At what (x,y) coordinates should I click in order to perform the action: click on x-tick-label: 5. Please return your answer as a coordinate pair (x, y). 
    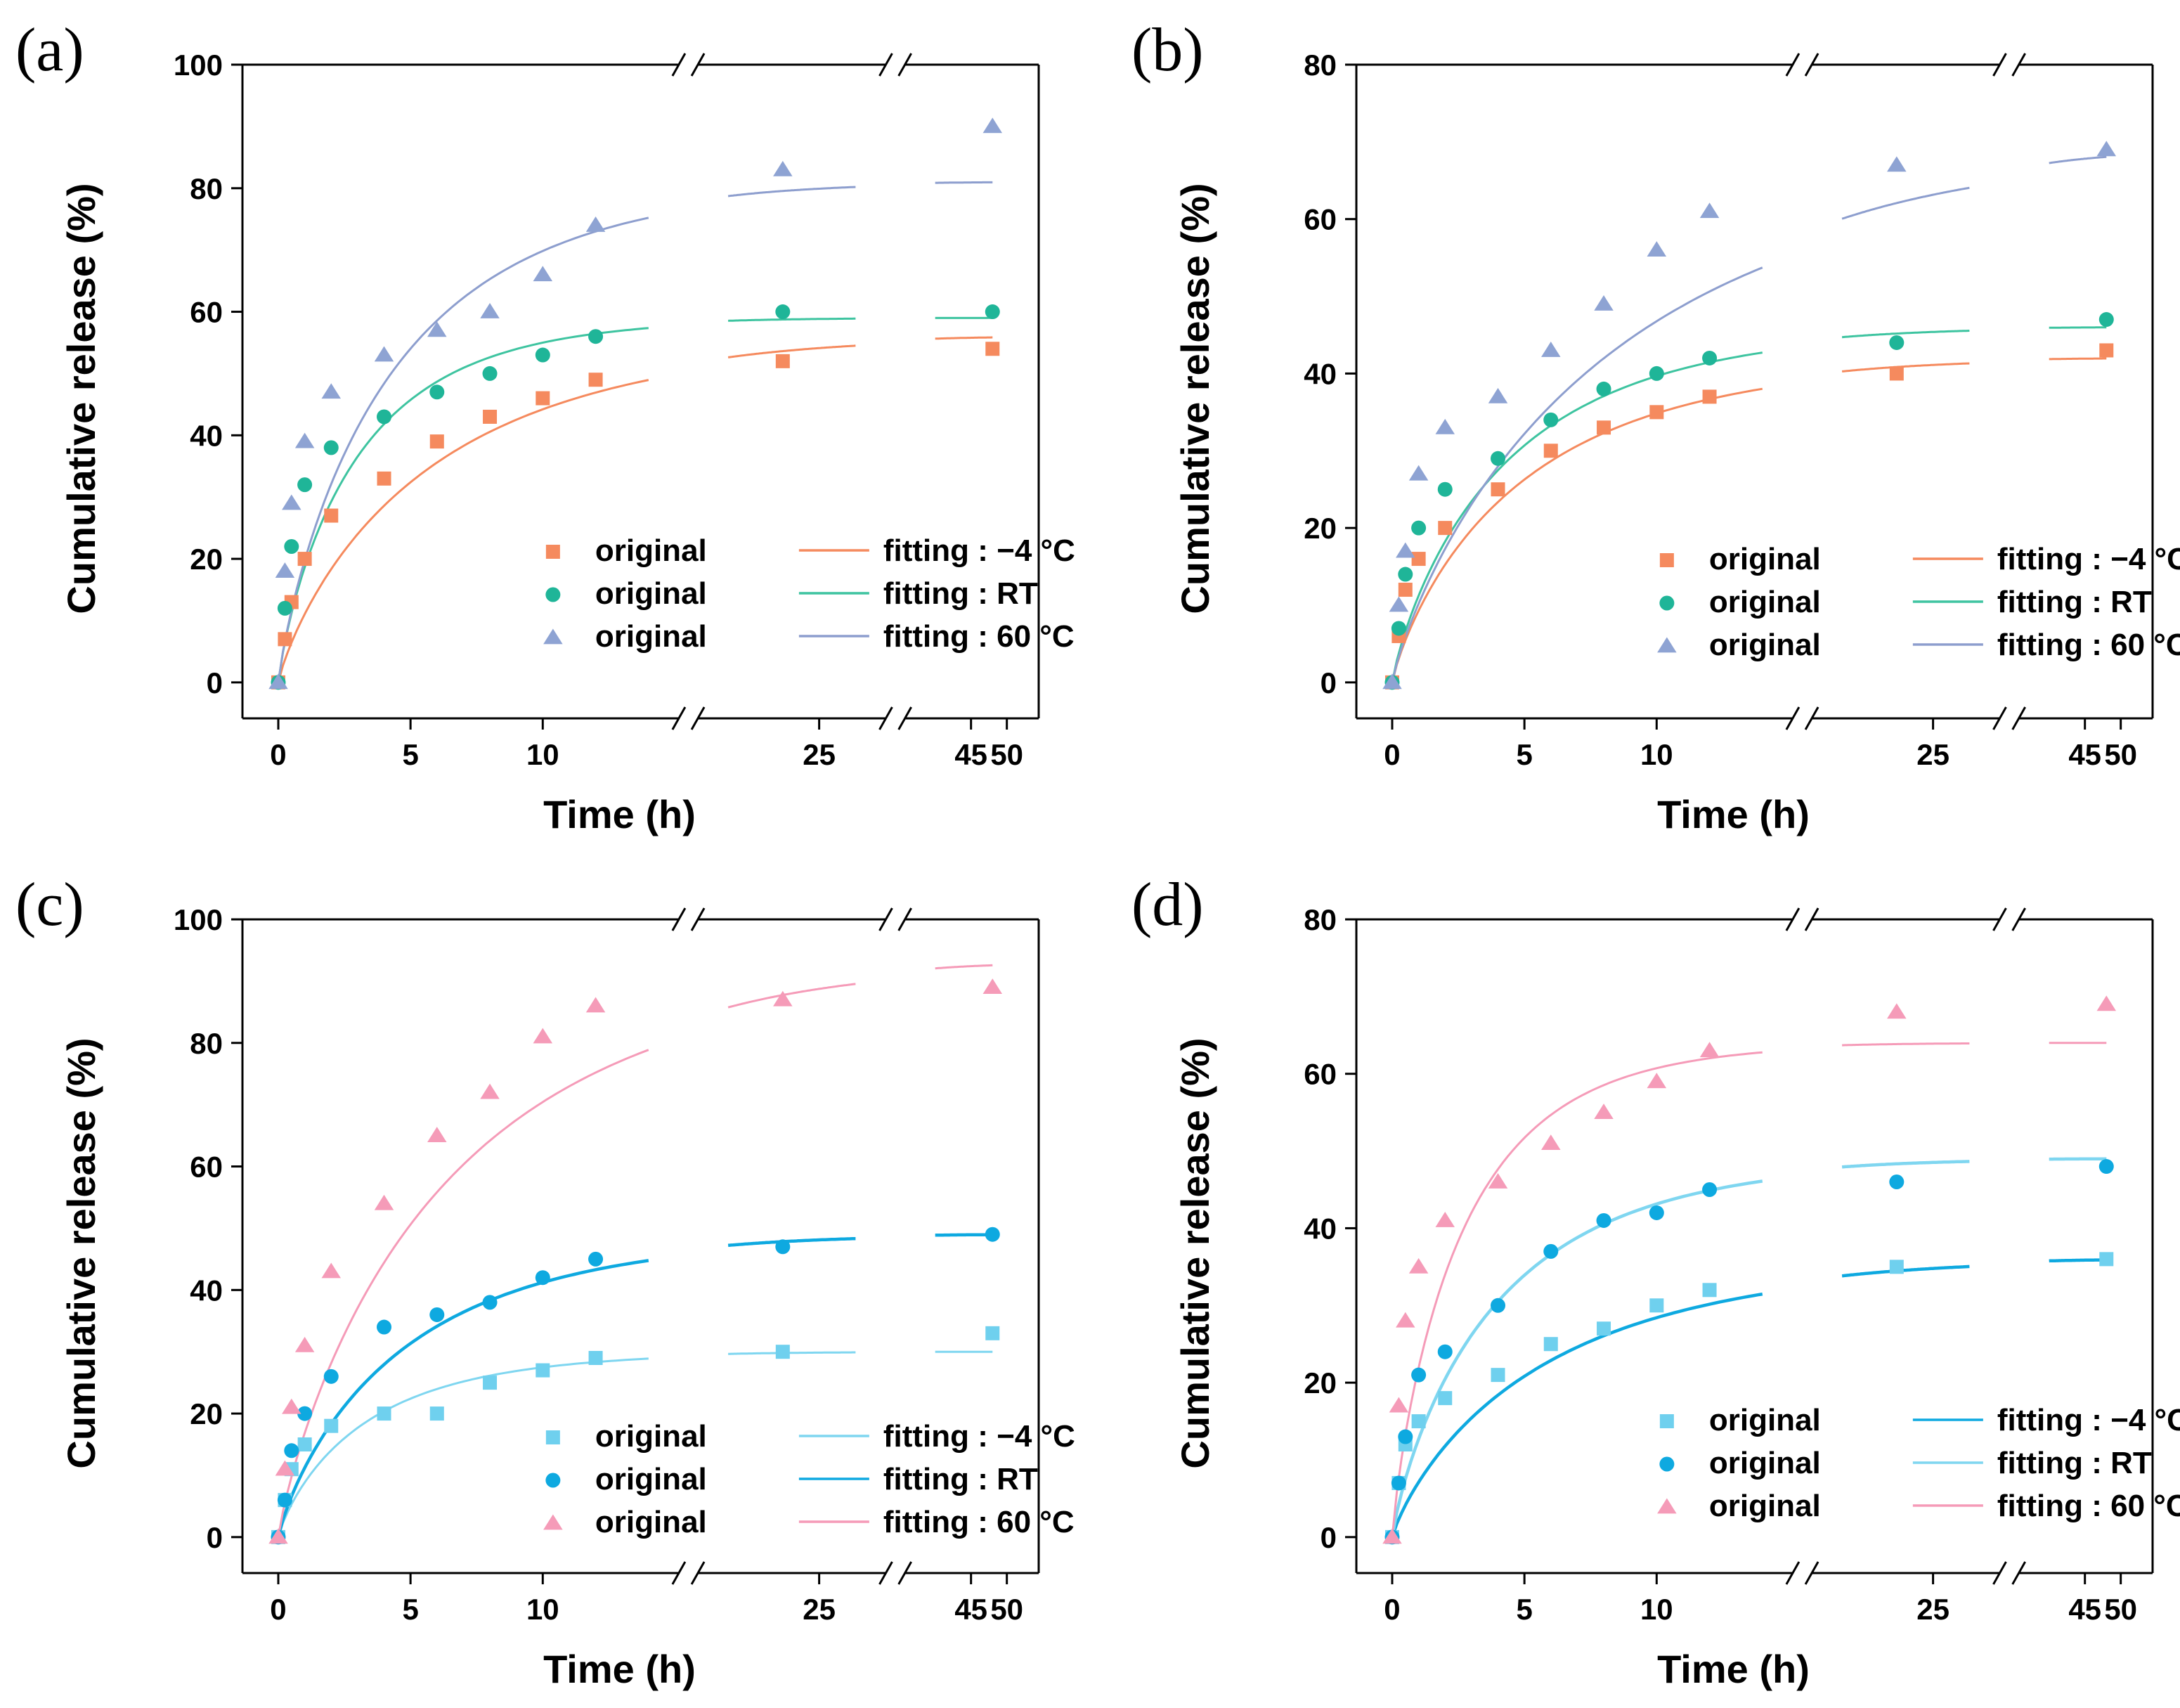
    Looking at the image, I should click on (1524, 1609).